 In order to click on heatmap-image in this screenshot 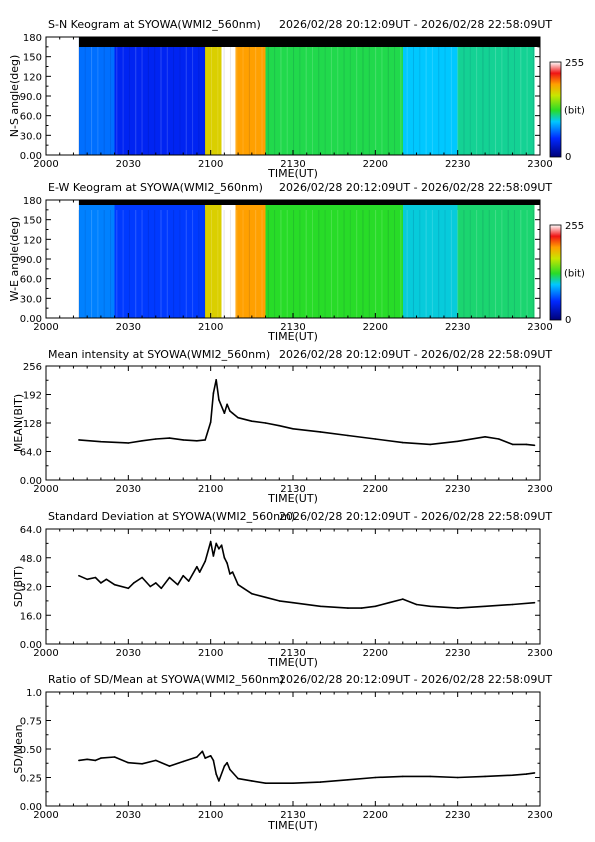, I will do `click(306, 96)`.